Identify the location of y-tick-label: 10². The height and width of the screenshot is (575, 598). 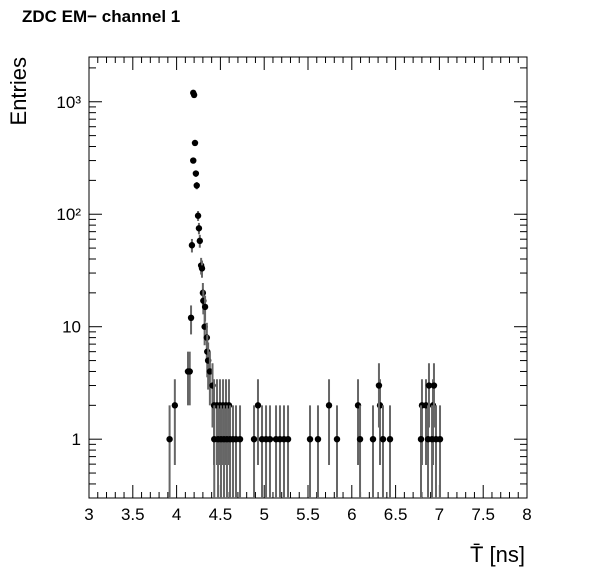
(68, 214).